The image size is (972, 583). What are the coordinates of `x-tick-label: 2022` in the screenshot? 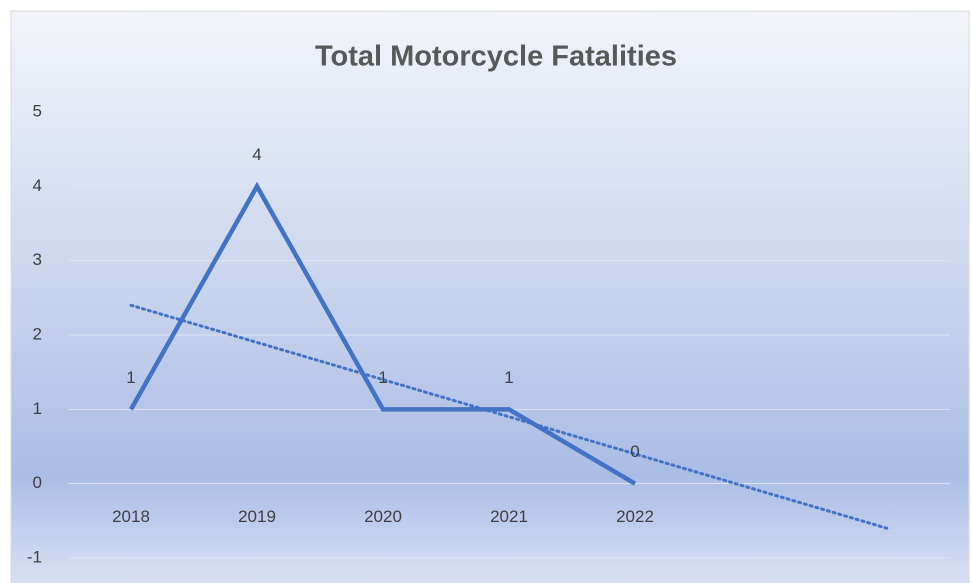 It's located at (635, 516).